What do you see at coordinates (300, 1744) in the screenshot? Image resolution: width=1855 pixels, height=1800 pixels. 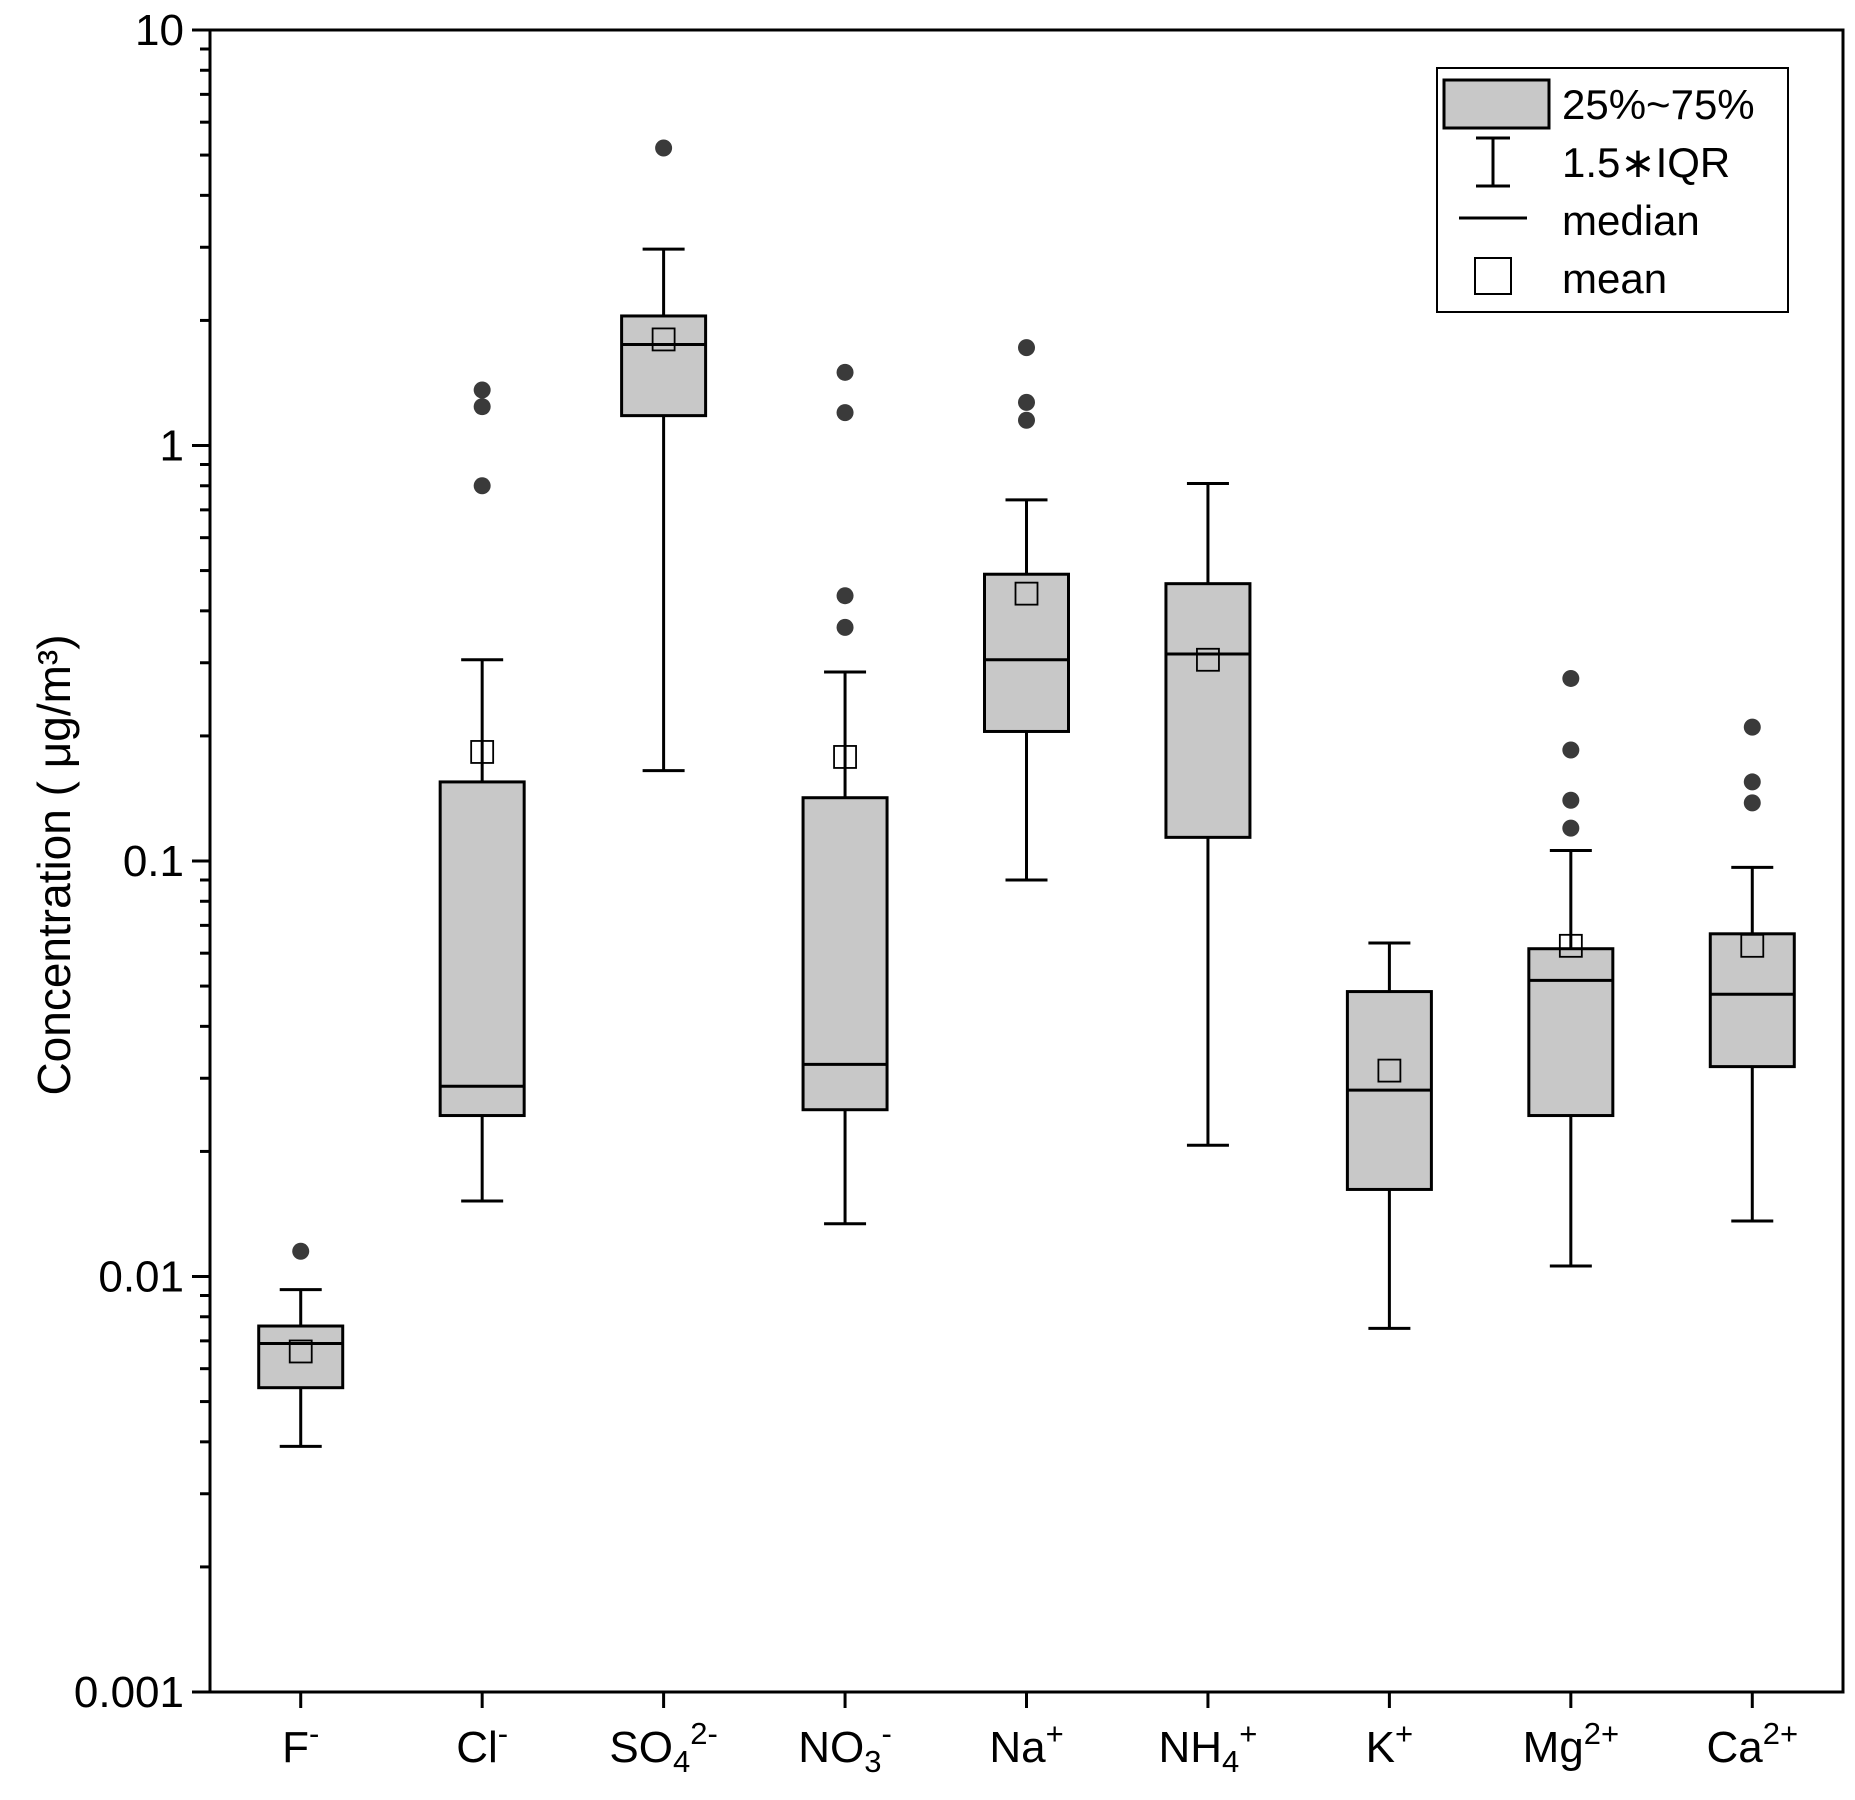 I see `x-category-label: F-` at bounding box center [300, 1744].